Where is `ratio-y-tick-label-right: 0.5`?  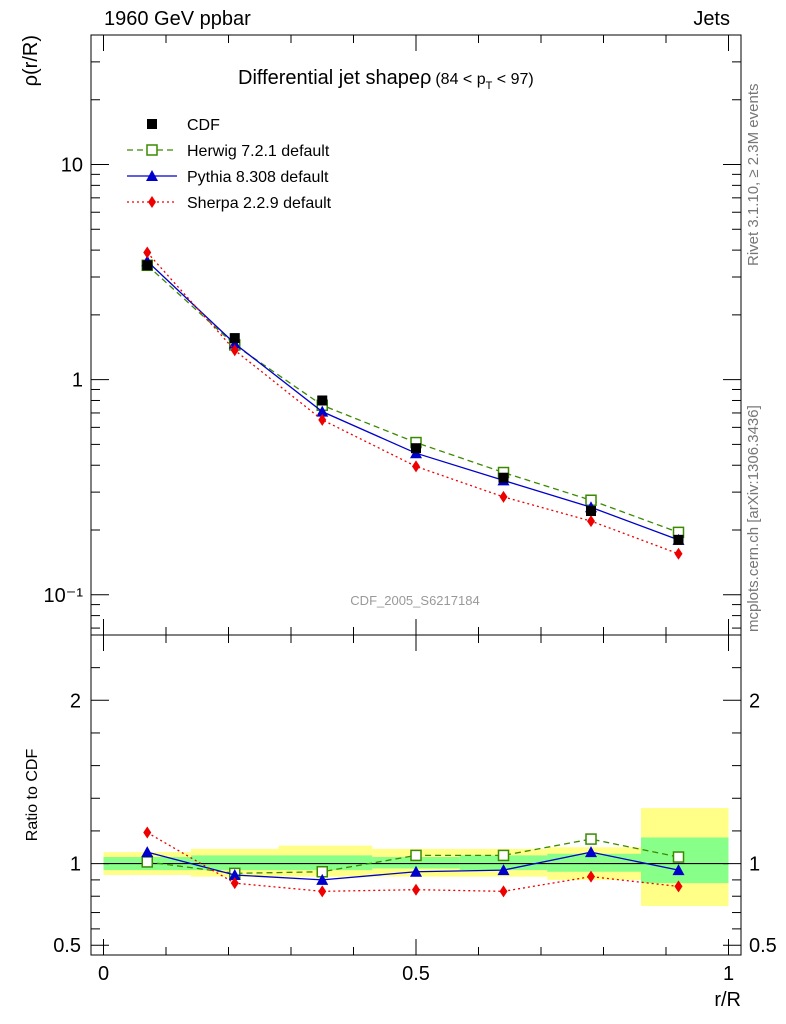
ratio-y-tick-label-right: 0.5 is located at coordinates (763, 946).